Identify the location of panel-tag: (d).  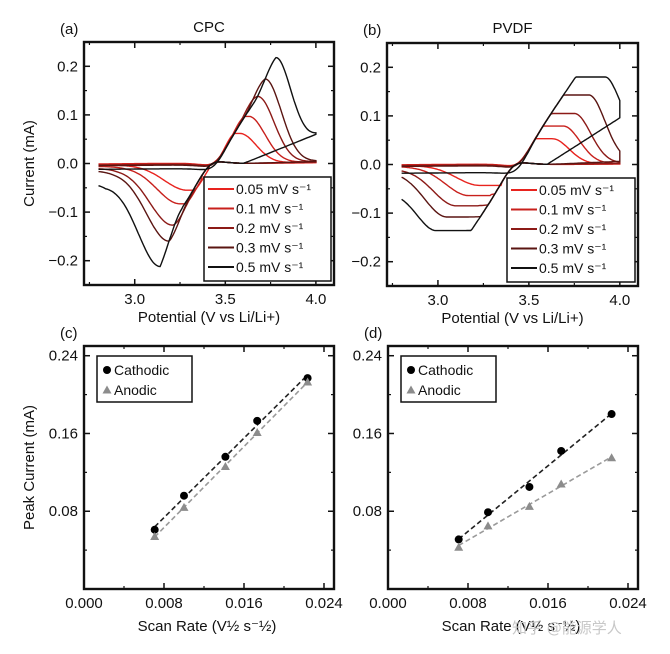
(373, 333).